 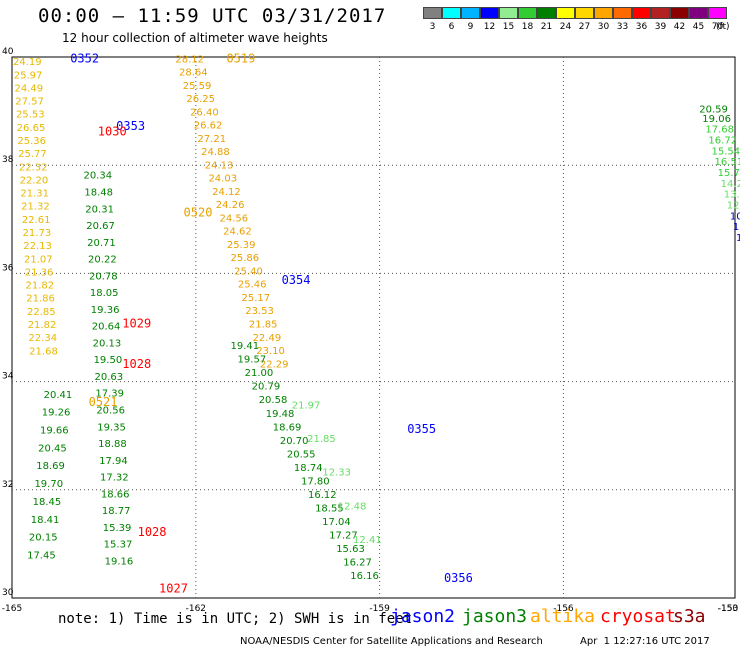 What do you see at coordinates (730, 184) in the screenshot?
I see `swh-value: 14.27` at bounding box center [730, 184].